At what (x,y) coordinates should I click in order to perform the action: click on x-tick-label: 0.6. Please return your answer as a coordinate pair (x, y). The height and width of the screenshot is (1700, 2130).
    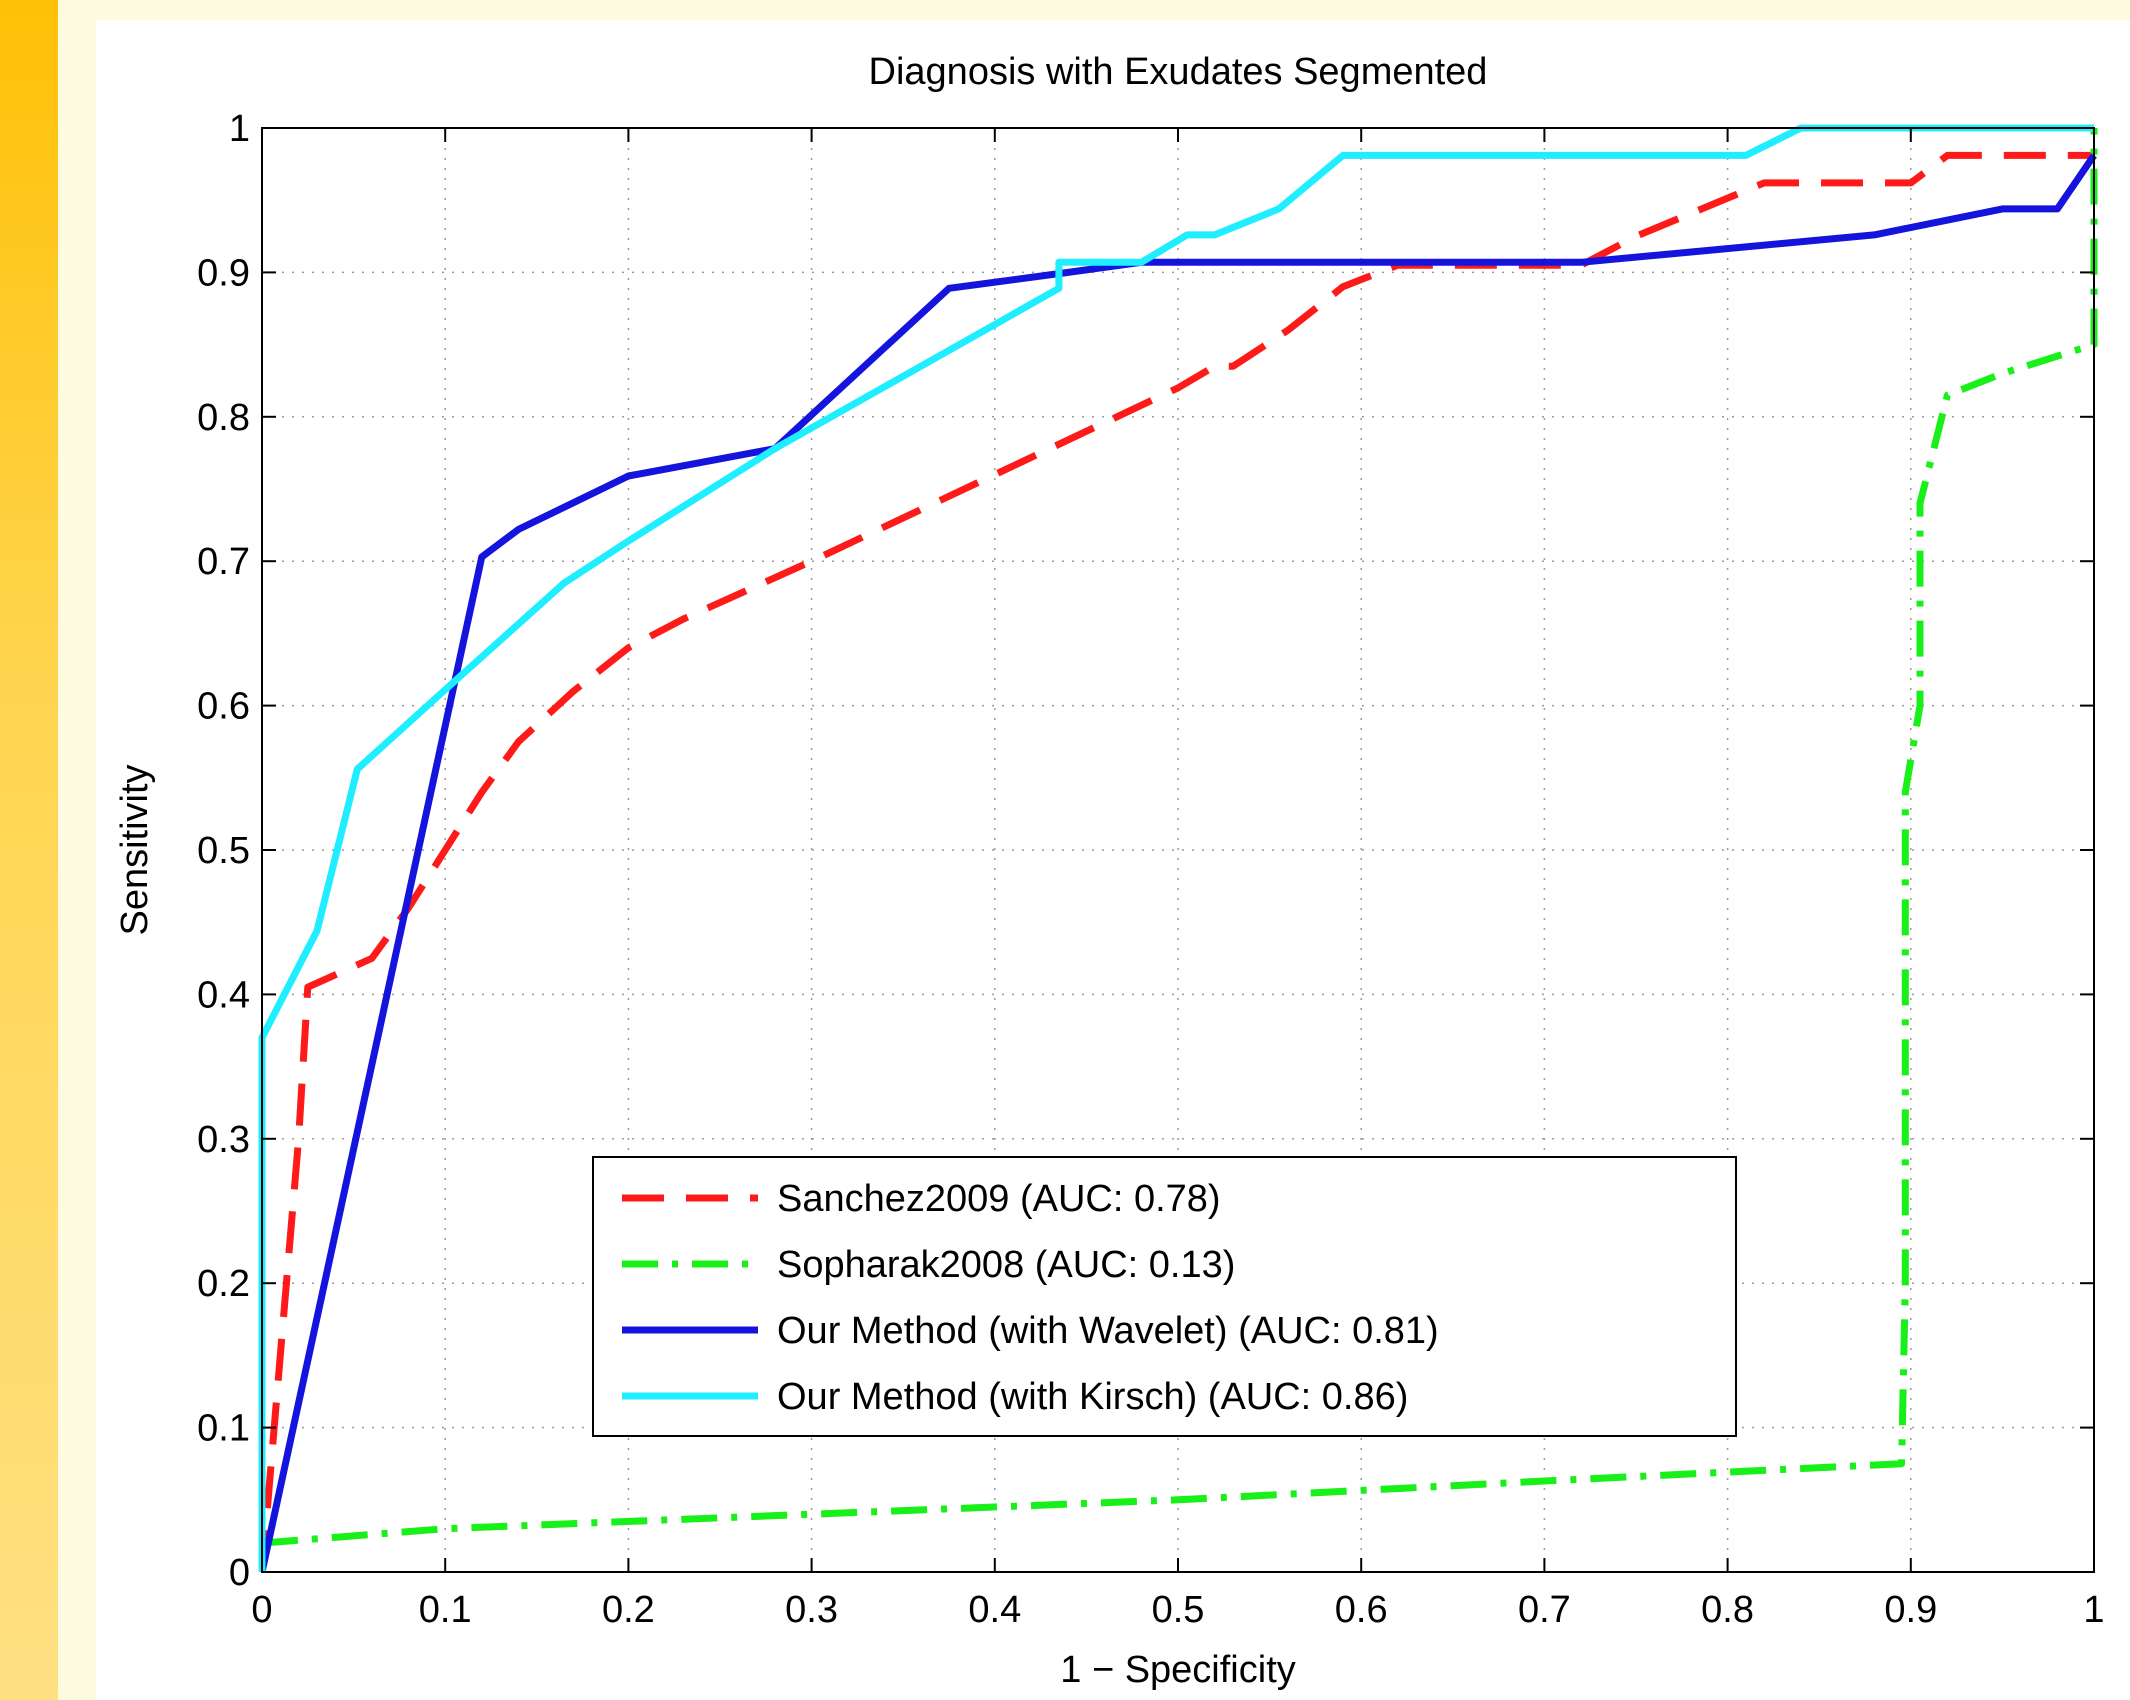
    Looking at the image, I should click on (1361, 1610).